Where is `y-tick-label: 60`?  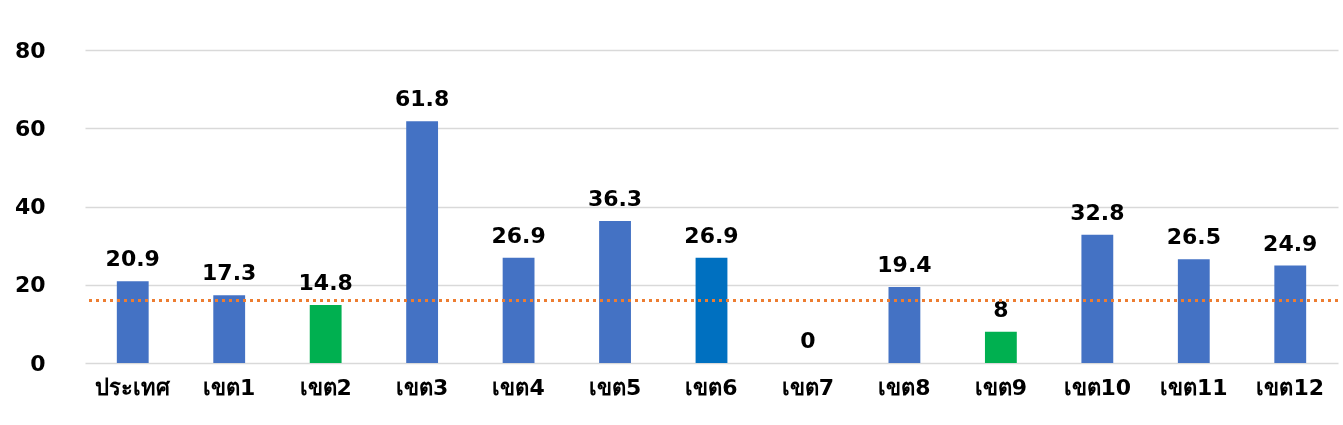 y-tick-label: 60 is located at coordinates (30, 128).